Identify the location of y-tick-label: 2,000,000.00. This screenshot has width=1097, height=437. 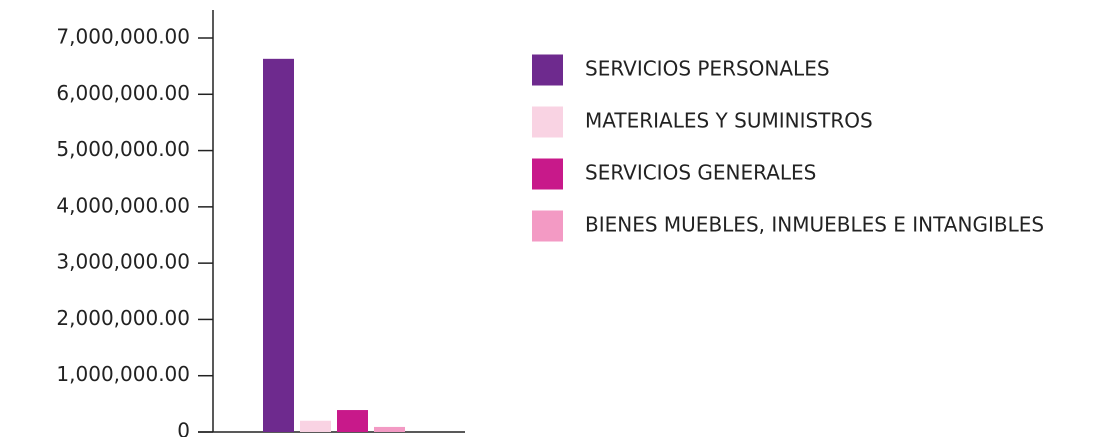
(123, 318).